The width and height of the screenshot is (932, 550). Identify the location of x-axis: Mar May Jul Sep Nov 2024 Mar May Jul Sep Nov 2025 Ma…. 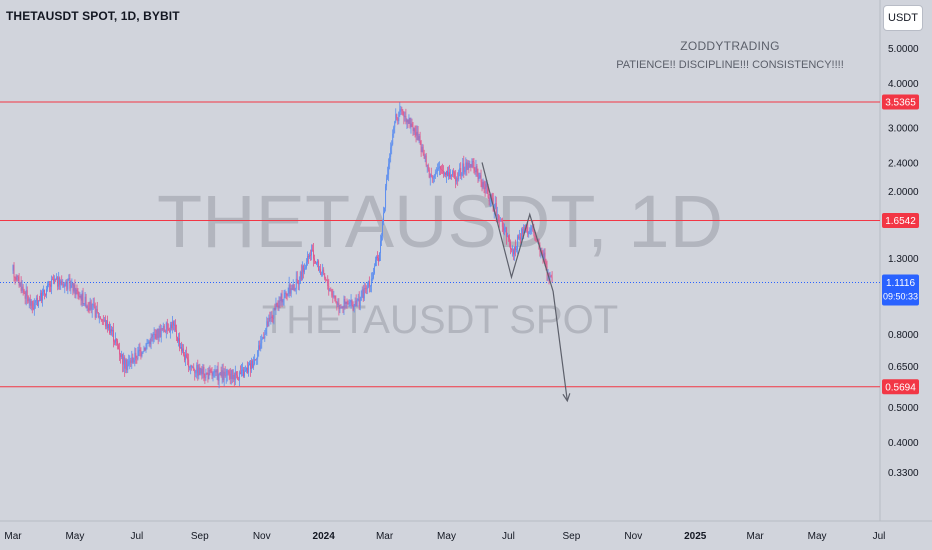
(444, 536).